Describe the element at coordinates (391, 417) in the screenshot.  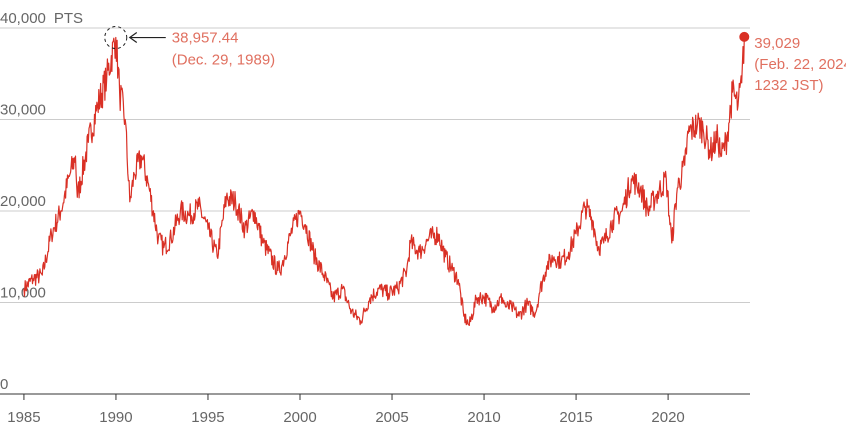
I see `x-tick-label: 2005` at that location.